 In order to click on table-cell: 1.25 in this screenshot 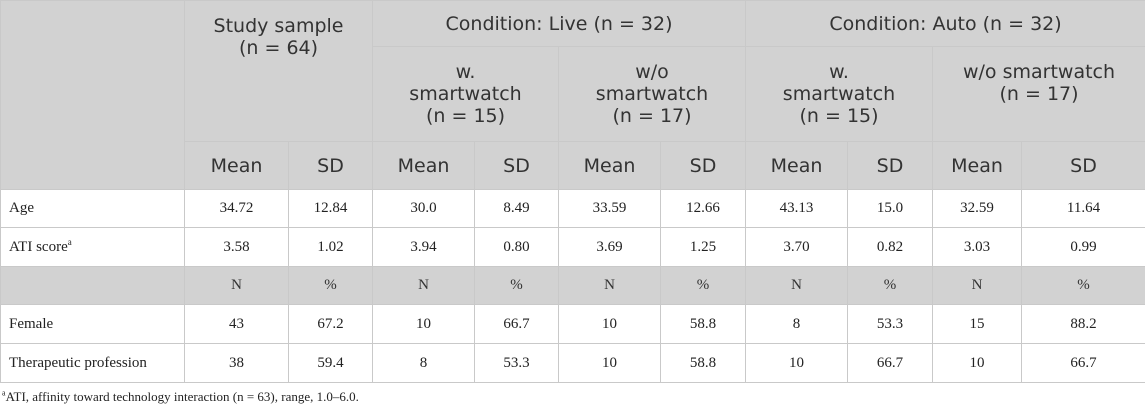, I will do `click(703, 247)`.